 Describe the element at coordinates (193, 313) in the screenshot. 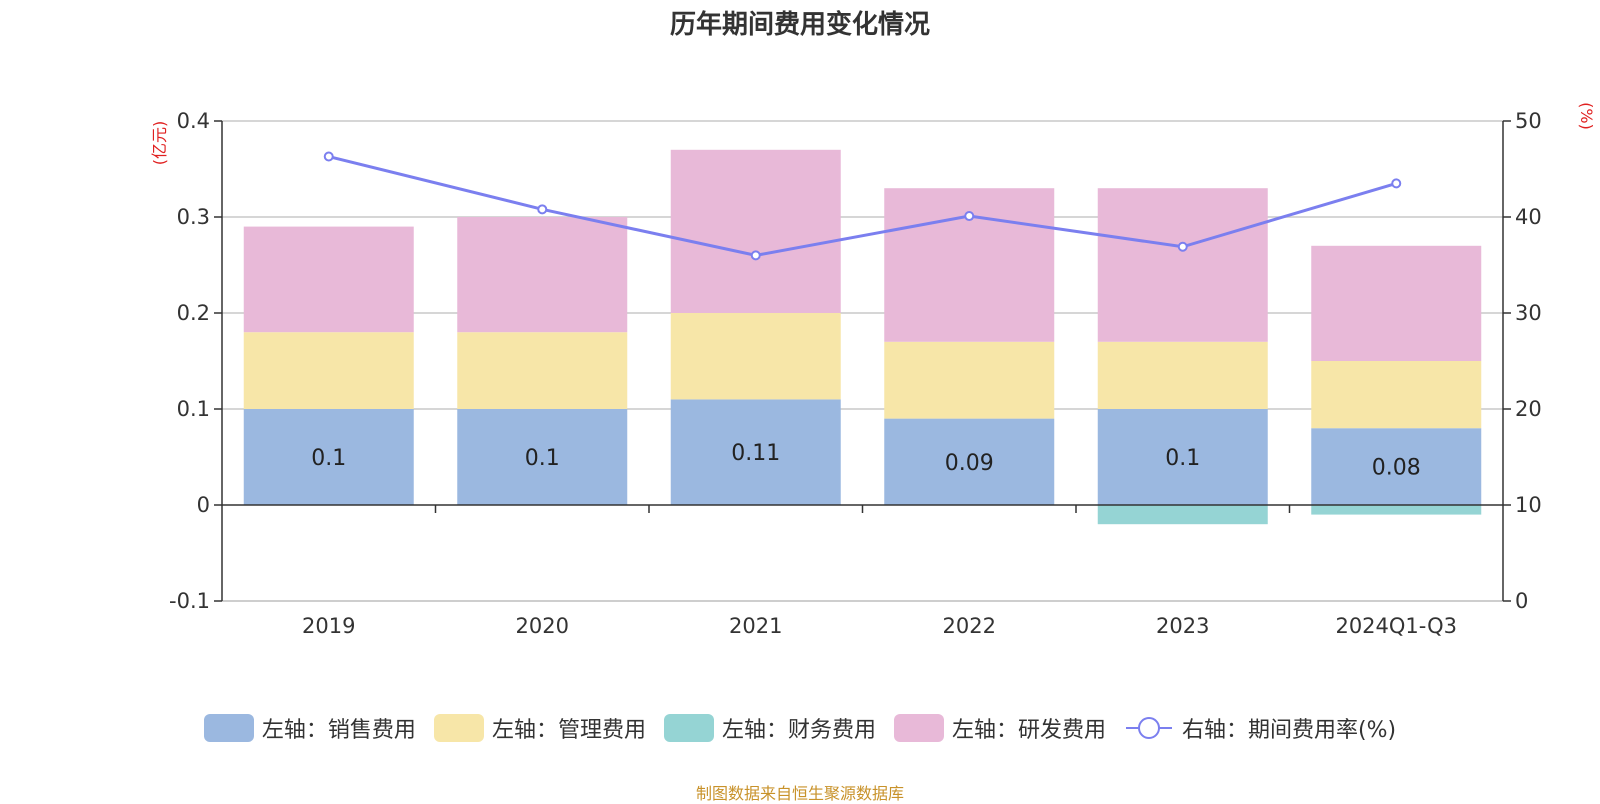

I see `left-axis-tick-label: 0.2` at that location.